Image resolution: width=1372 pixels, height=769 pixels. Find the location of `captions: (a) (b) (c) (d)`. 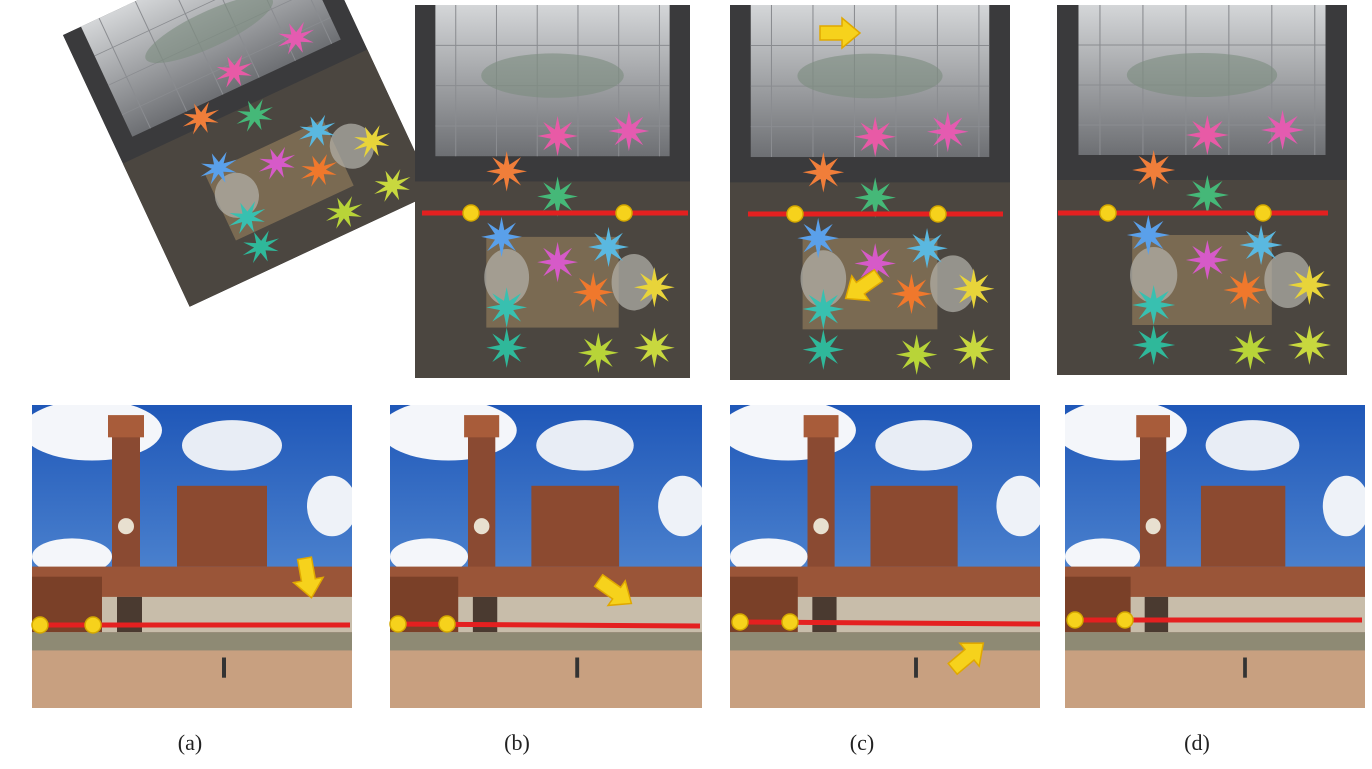

captions: (a) (b) (c) (d) is located at coordinates (694, 742).